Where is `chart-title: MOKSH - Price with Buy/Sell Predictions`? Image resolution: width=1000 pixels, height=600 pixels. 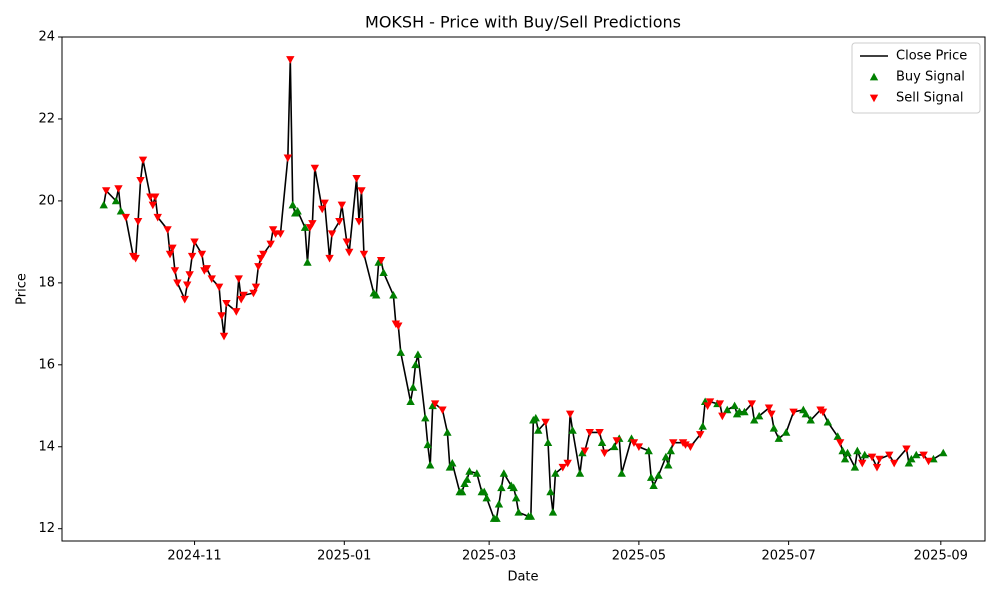
chart-title: MOKSH - Price with Buy/Sell Predictions is located at coordinates (523, 22).